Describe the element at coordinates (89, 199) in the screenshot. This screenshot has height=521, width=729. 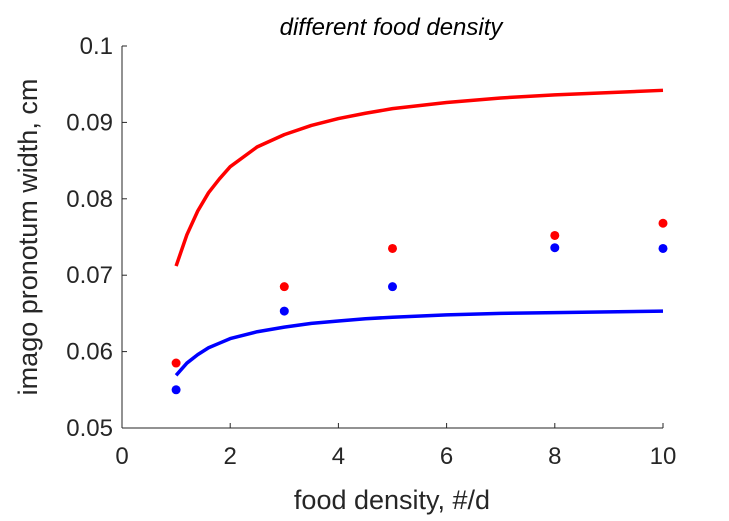
I see `y-tick-label: 0.08` at that location.